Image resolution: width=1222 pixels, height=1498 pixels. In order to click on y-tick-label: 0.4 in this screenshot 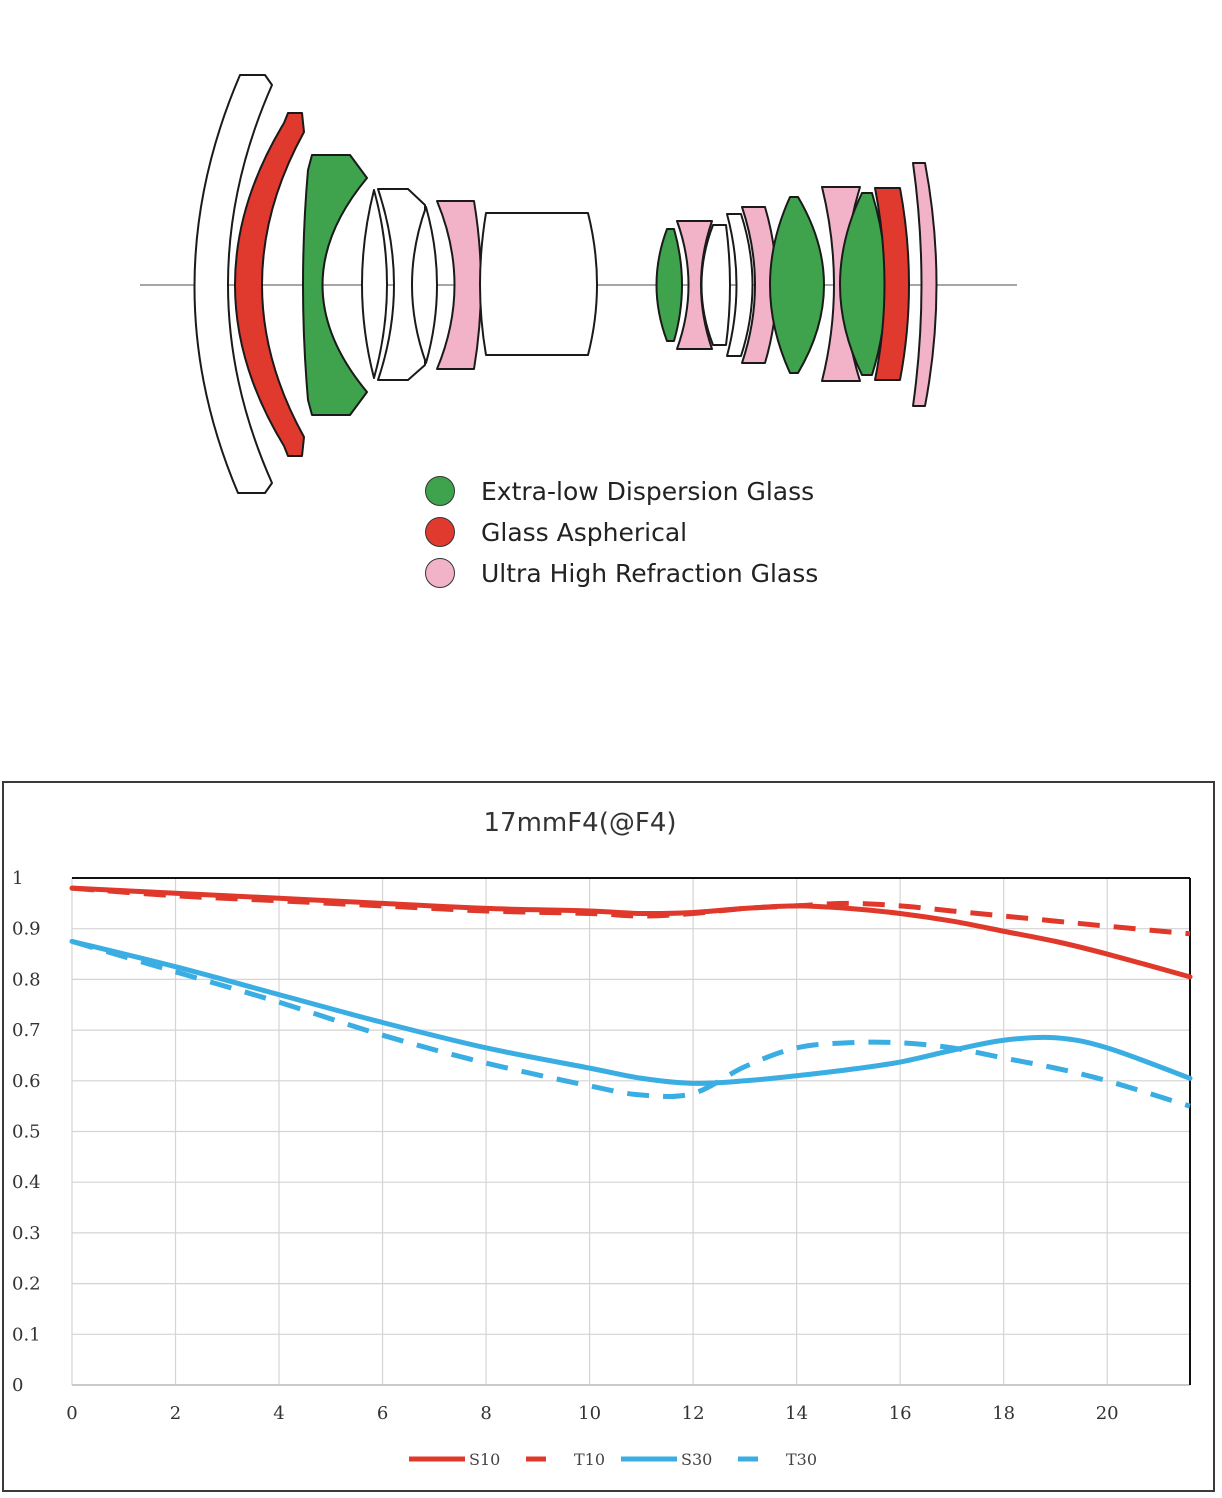, I will do `click(26, 1182)`.